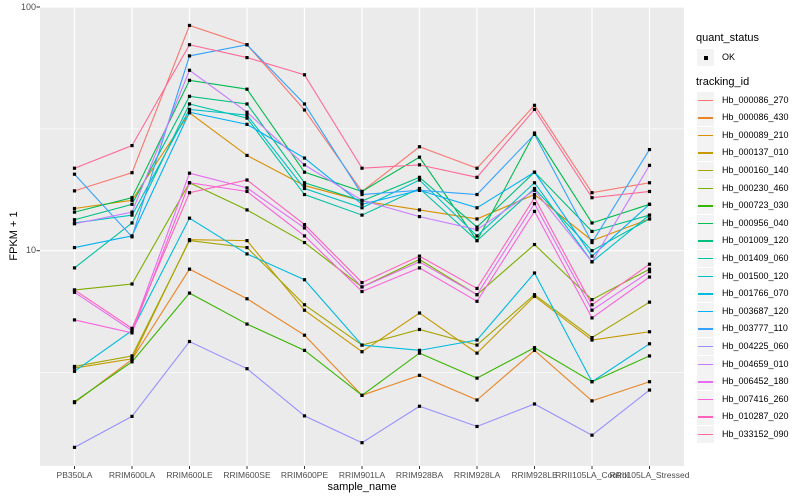  I want to click on x-tick-label: RRIM600LA, so click(132, 475).